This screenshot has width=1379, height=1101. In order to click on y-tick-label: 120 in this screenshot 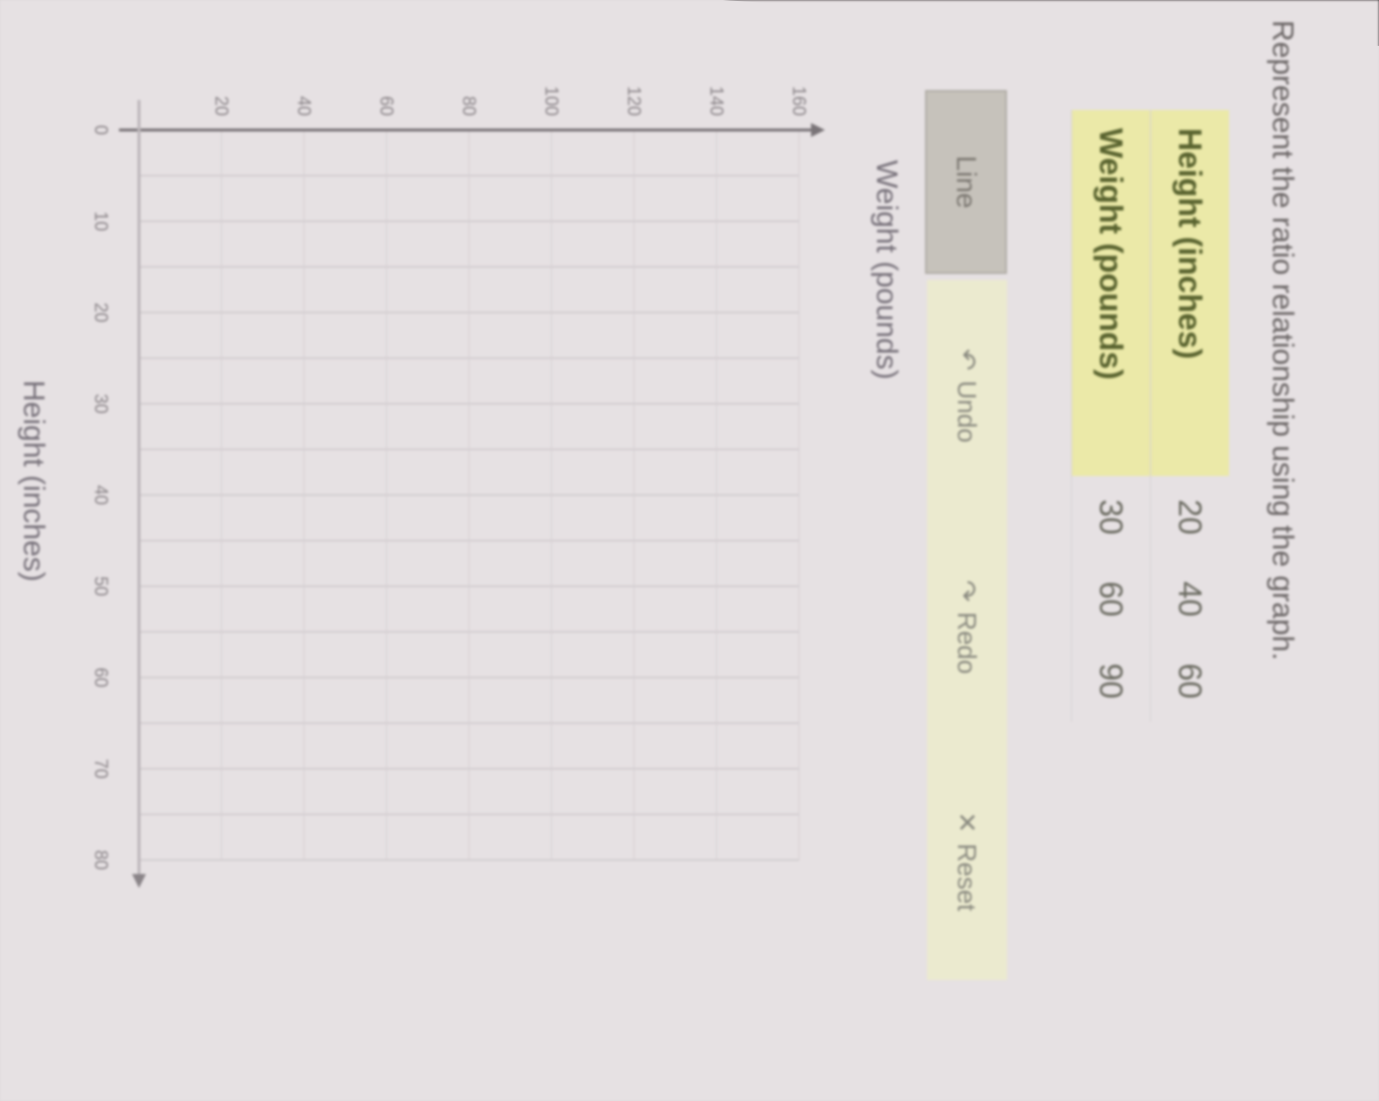, I will do `click(634, 101)`.